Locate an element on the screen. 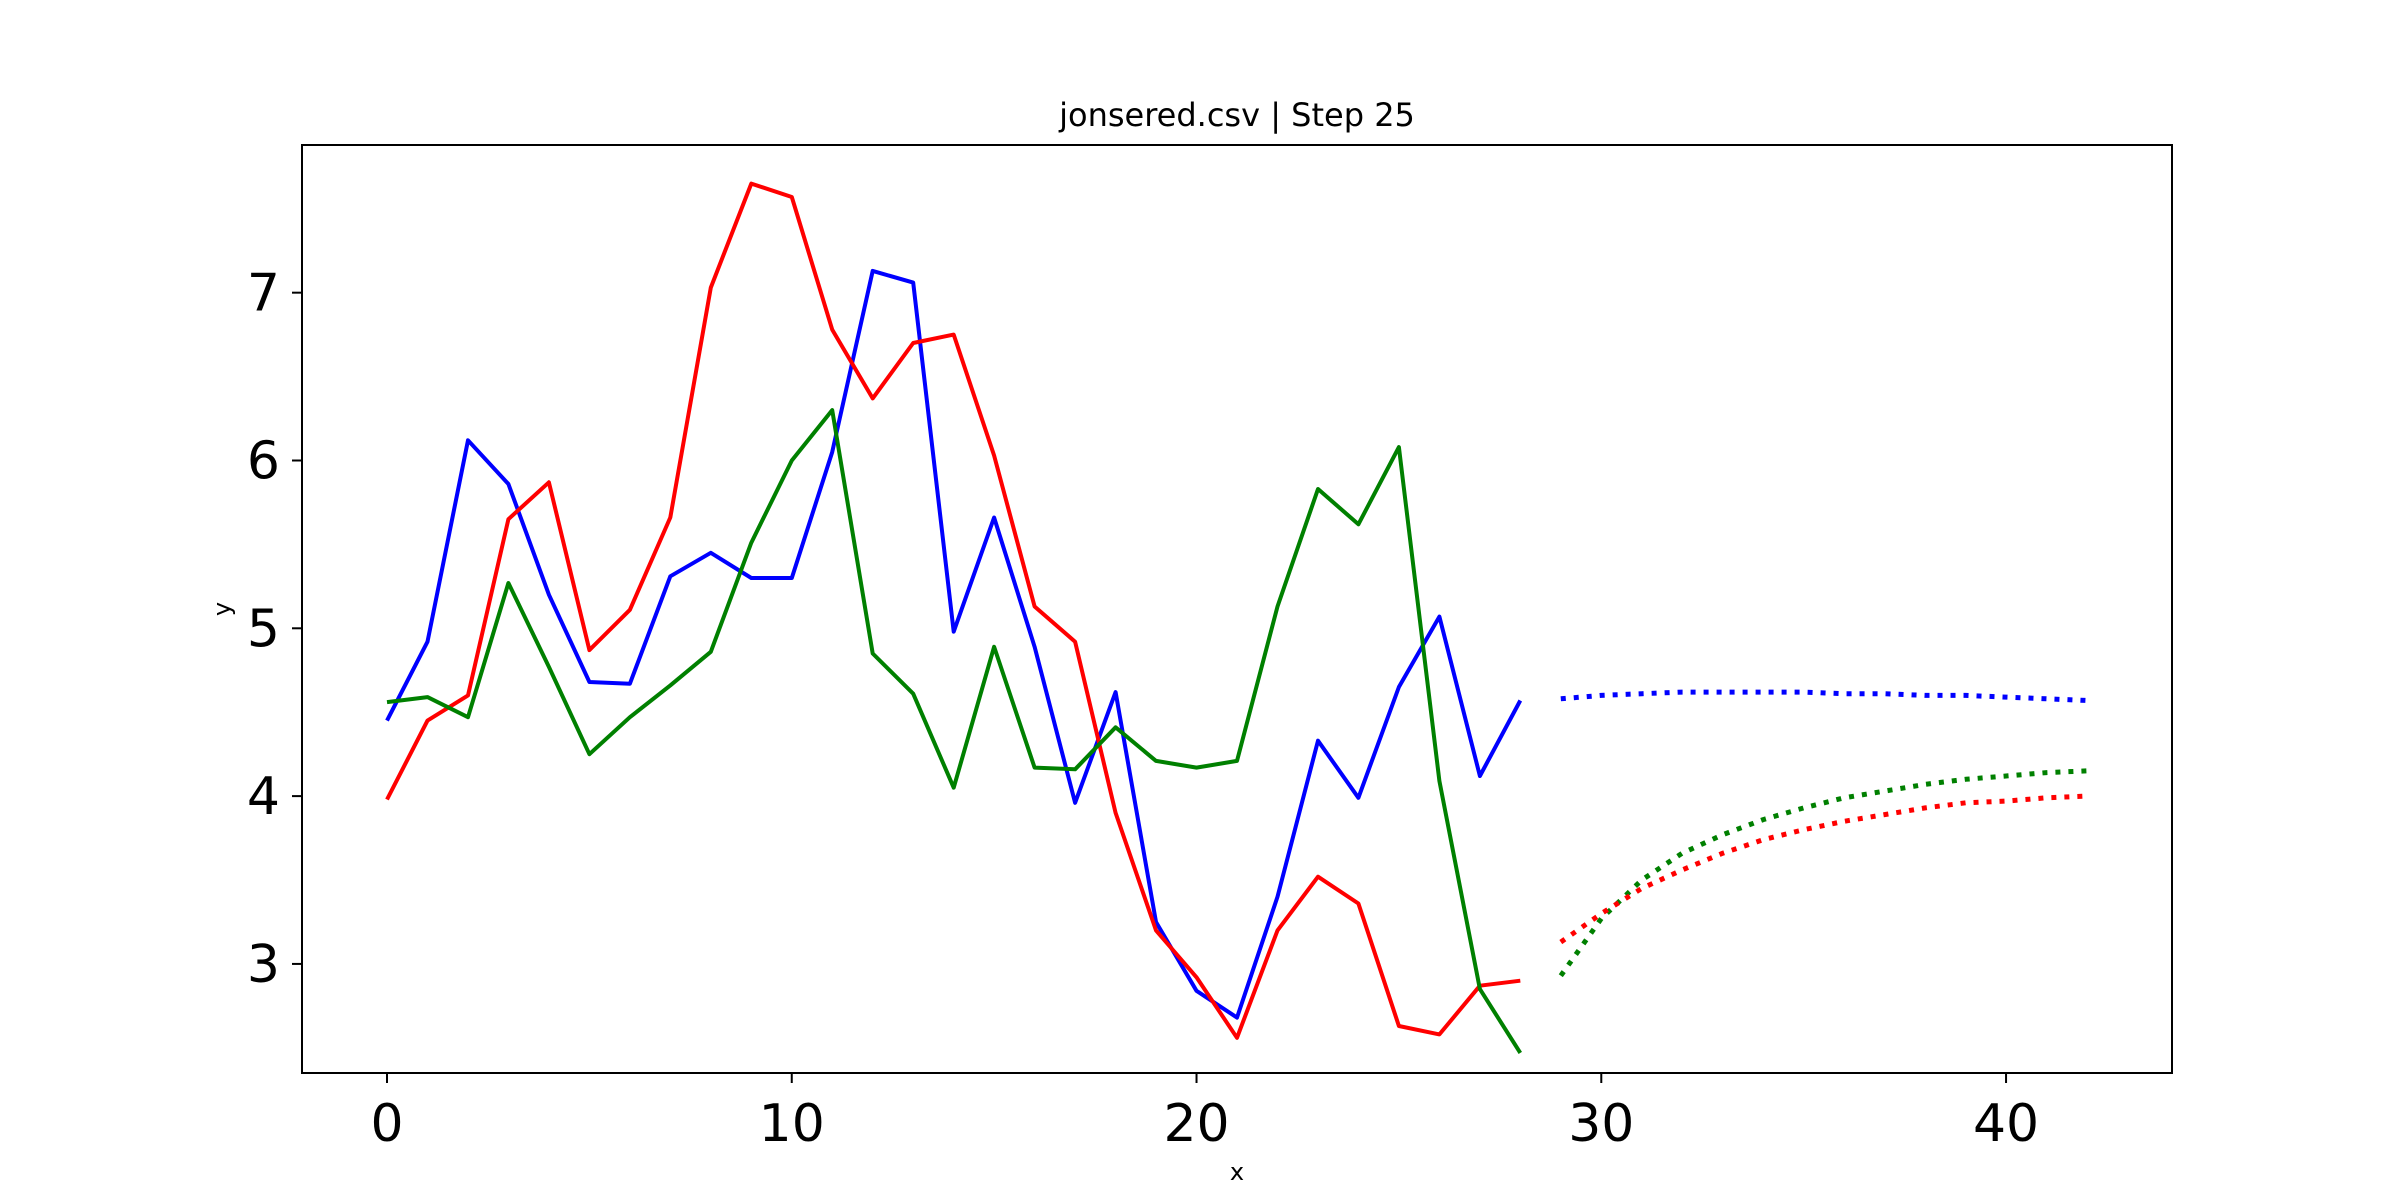 The width and height of the screenshot is (2400, 1200). x-tick-label: 30 is located at coordinates (1601, 1124).